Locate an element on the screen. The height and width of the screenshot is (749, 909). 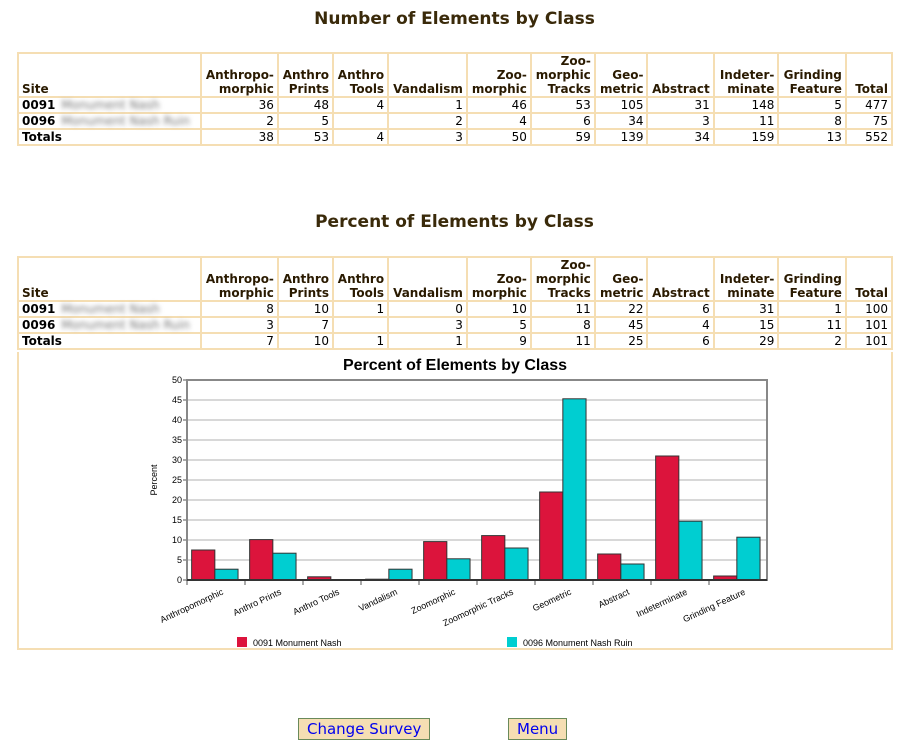
column-header: Zoo- morphic is located at coordinates (498, 75).